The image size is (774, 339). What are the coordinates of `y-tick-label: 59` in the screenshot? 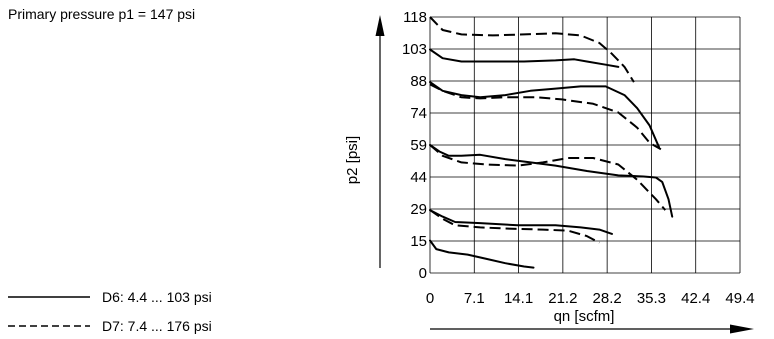 It's located at (418, 145).